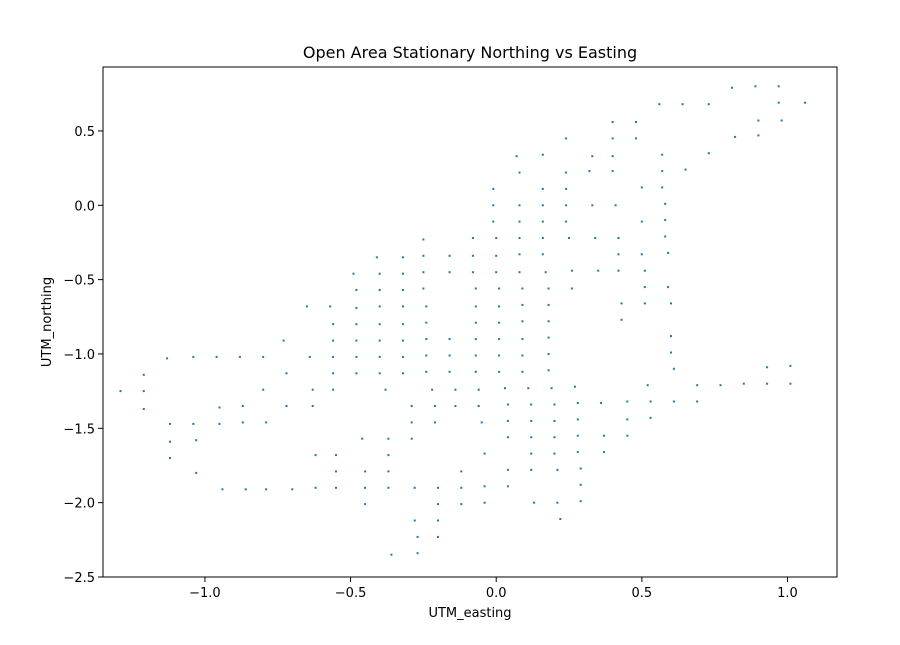 The image size is (900, 645). Describe the element at coordinates (79, 355) in the screenshot. I see `y-tick-label: −1.0` at that location.